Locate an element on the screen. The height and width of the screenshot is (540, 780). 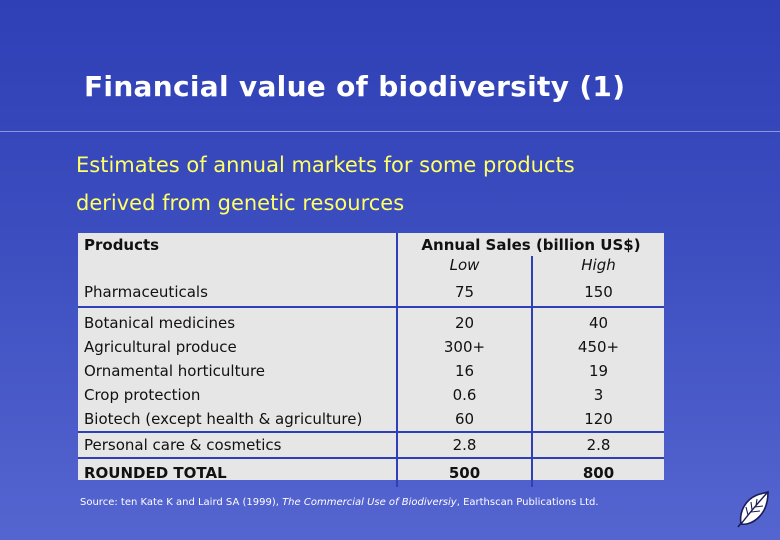
table-total-row: ROUNDED TOTAL 500 800 is located at coordinates (371, 472).